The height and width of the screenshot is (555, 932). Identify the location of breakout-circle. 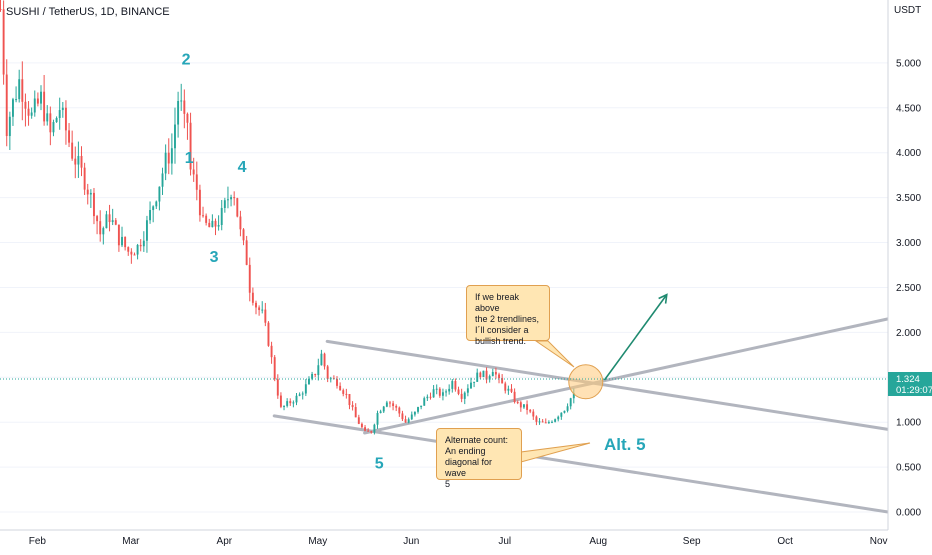
(586, 382).